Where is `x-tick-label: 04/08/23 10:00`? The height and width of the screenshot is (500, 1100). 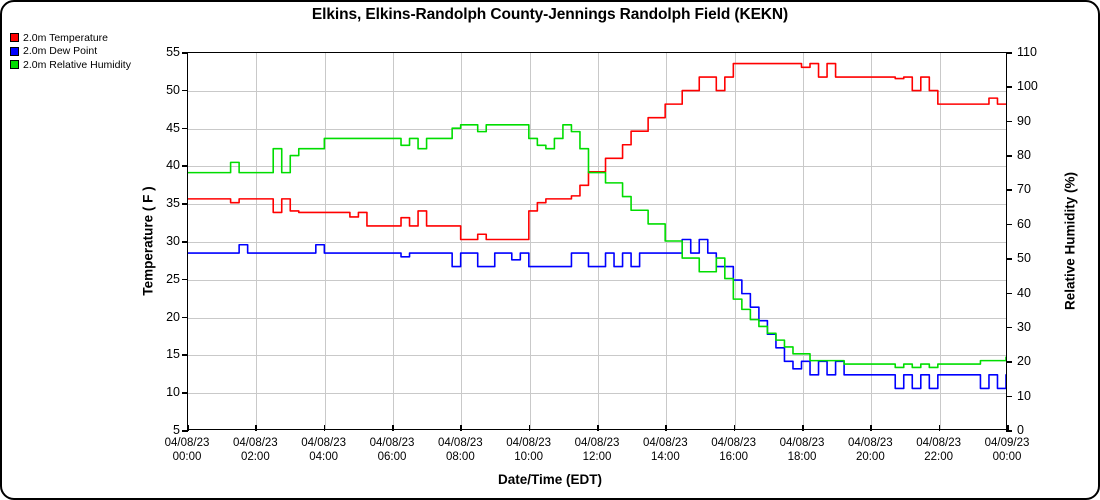 x-tick-label: 04/08/23 10:00 is located at coordinates (529, 450).